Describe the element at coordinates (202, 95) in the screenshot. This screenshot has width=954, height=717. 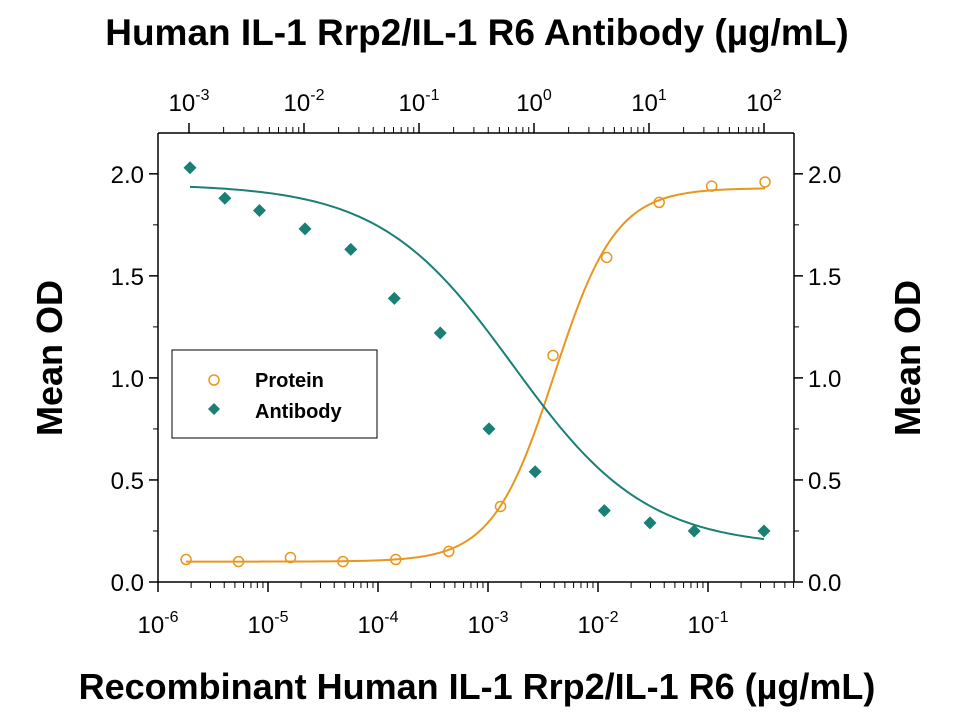
I see `top-x-tick-label-exponent: -3` at that location.